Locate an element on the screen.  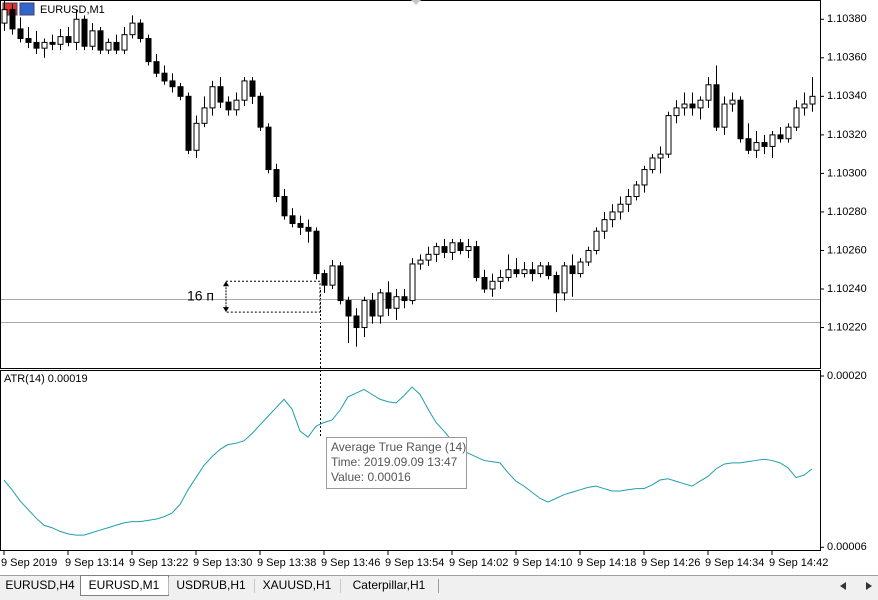
tab-label: EURUSD,M1 is located at coordinates (124, 585).